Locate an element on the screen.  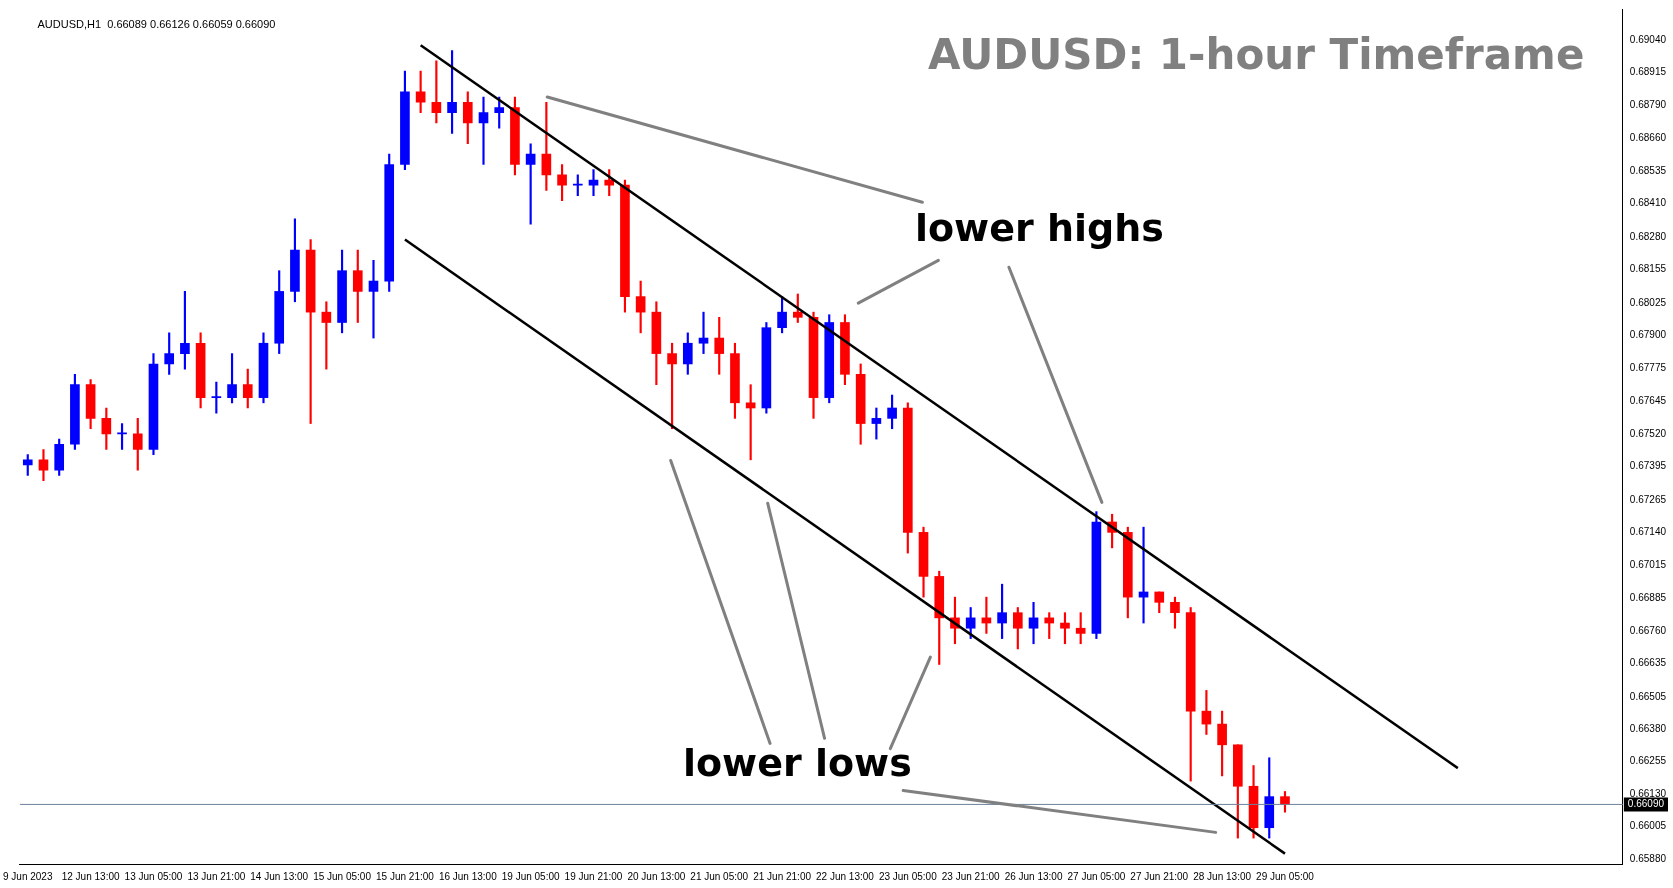
y-tick-label: 0.67140 is located at coordinates (1648, 532).